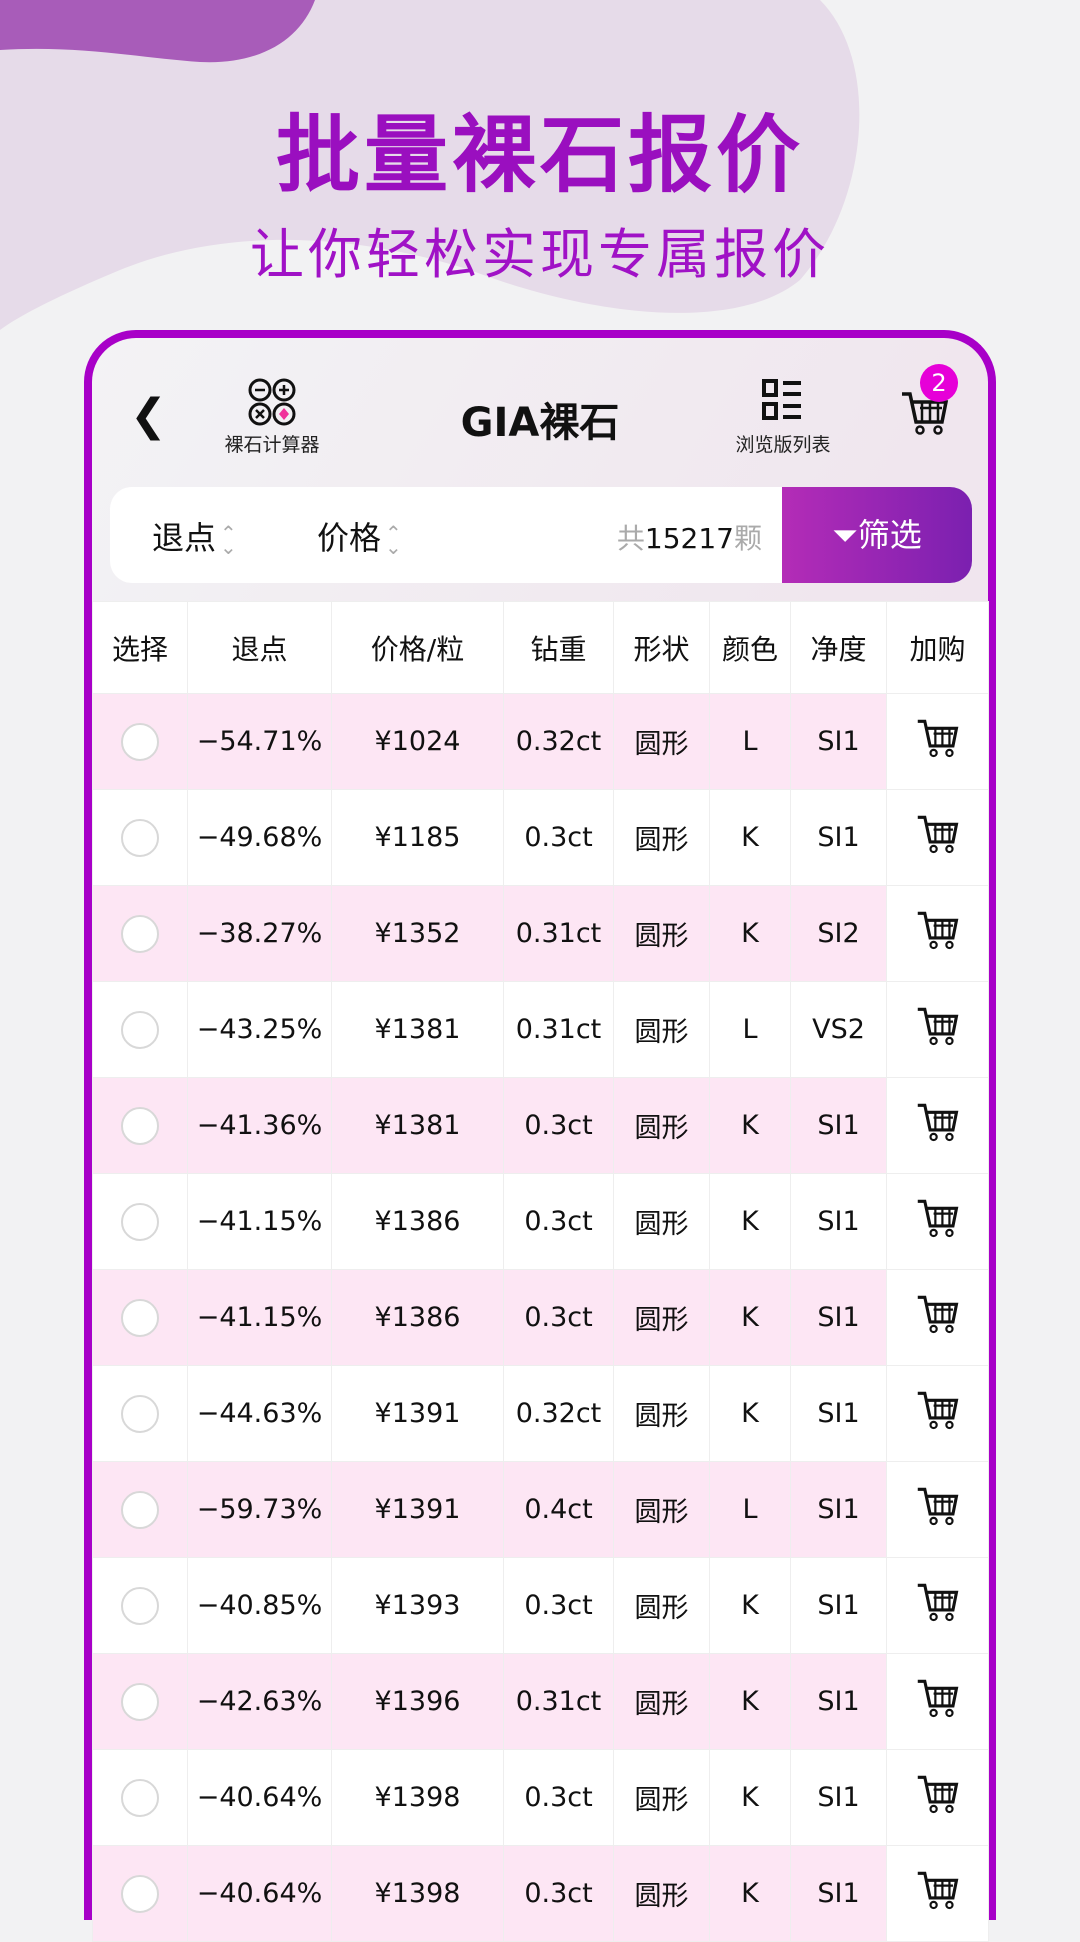 This screenshot has width=1080, height=1942. I want to click on background-blobs, so click(430, 165).